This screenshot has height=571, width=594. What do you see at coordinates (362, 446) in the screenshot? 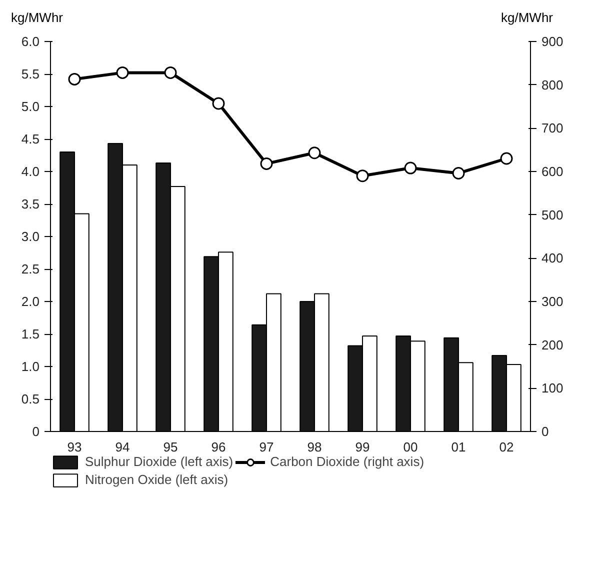
I see `x-tick-label: 99` at bounding box center [362, 446].